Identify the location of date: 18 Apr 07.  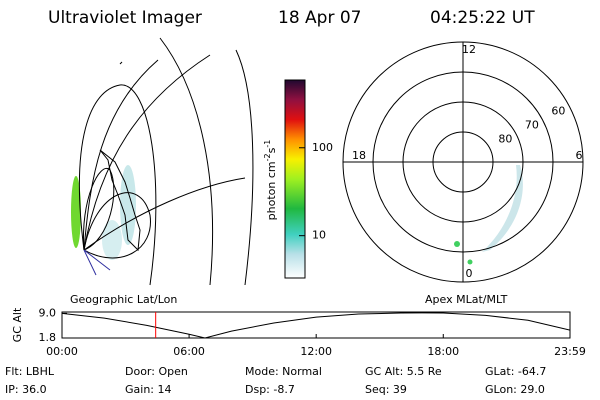
(319, 18).